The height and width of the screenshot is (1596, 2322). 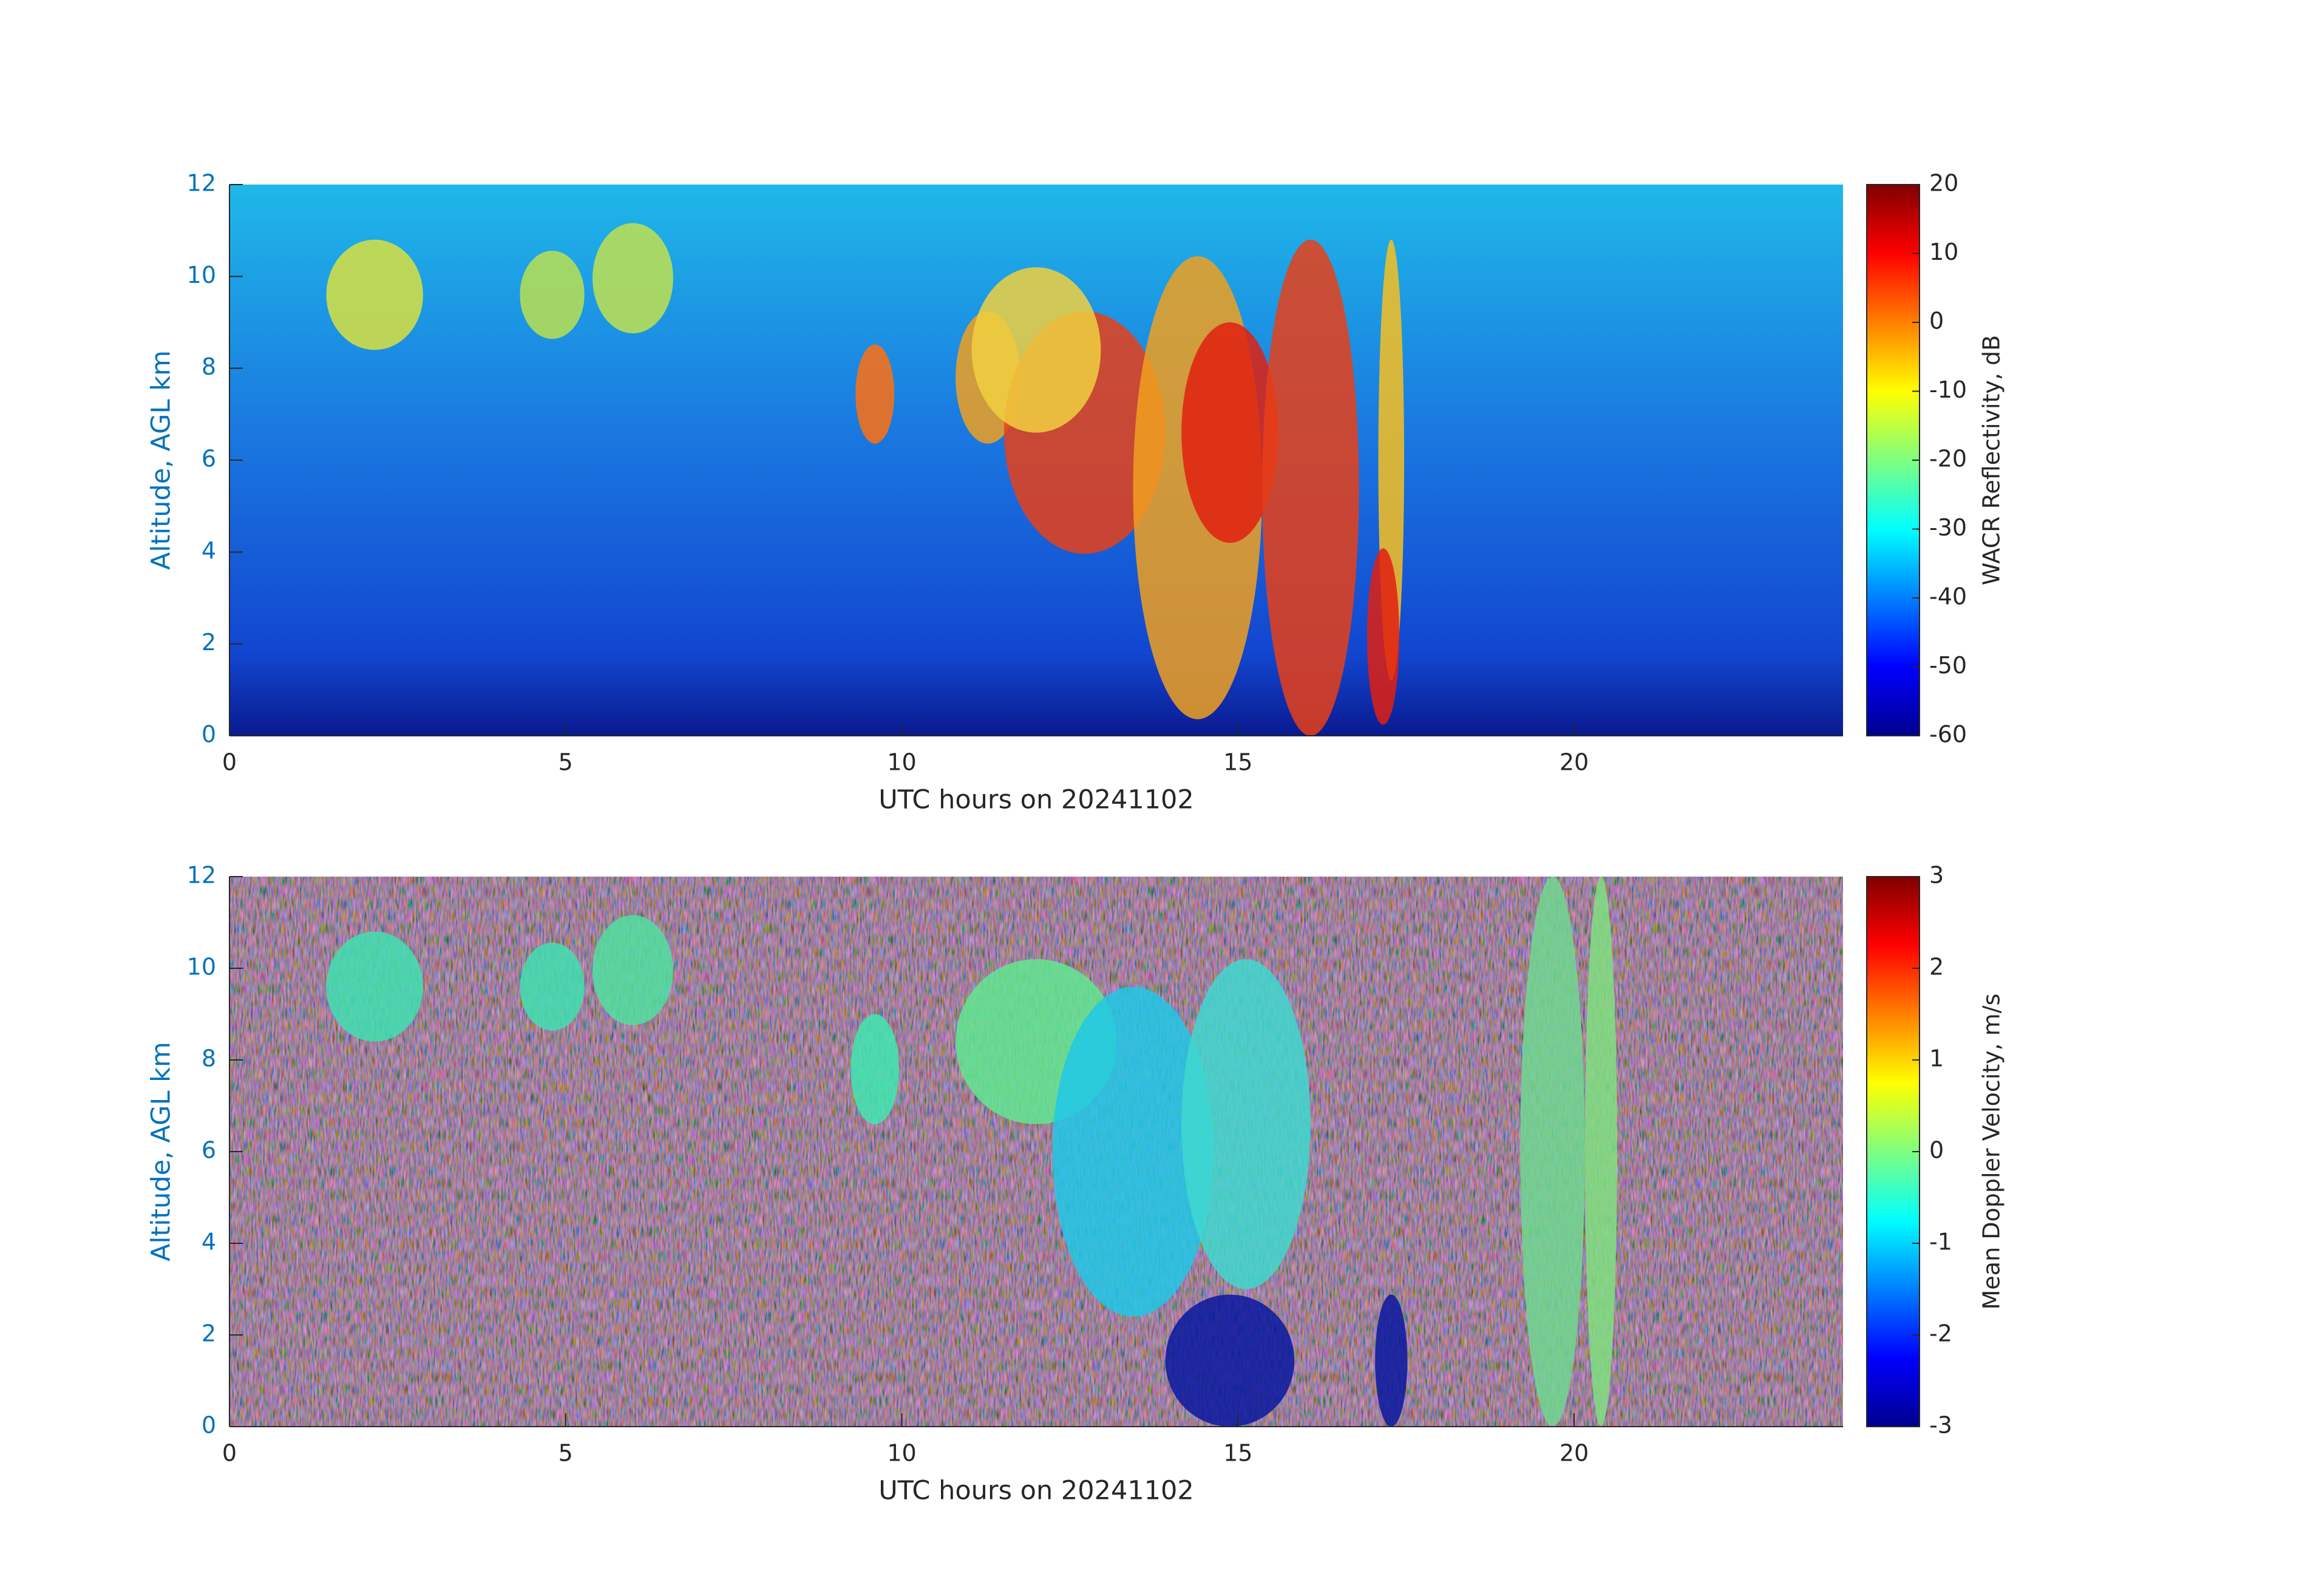 I want to click on colorbar-tick-label: -50, so click(x=1948, y=665).